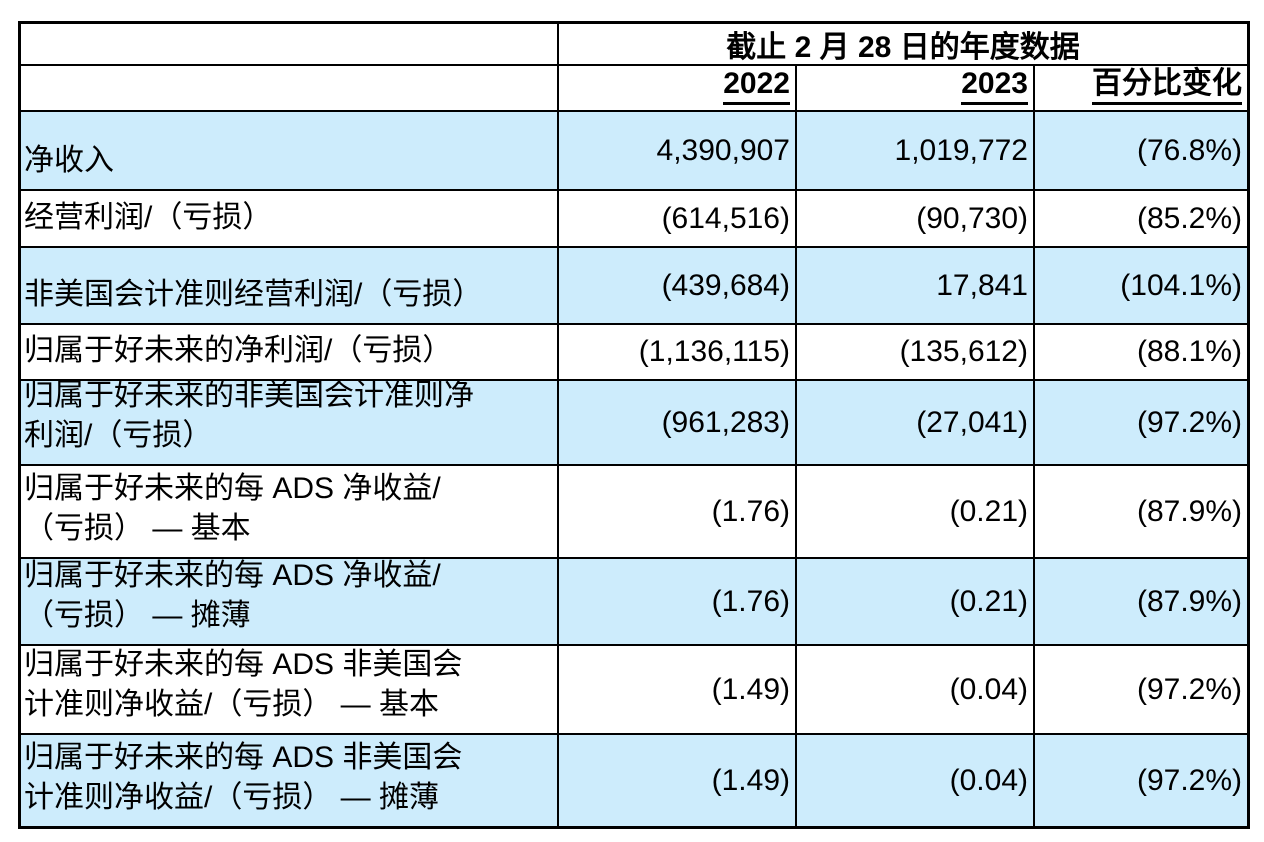 The height and width of the screenshot is (842, 1264). Describe the element at coordinates (290, 511) in the screenshot. I see `row-label-cell: 归属于好未来的每 ADS 净收益/ （亏损） — 基本` at that location.